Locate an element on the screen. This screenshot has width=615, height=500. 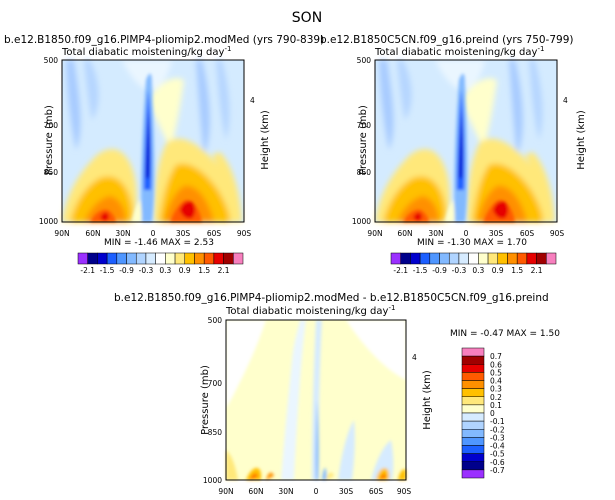
panel-1-ylabel-right: Height (km) is located at coordinates (265, 140).